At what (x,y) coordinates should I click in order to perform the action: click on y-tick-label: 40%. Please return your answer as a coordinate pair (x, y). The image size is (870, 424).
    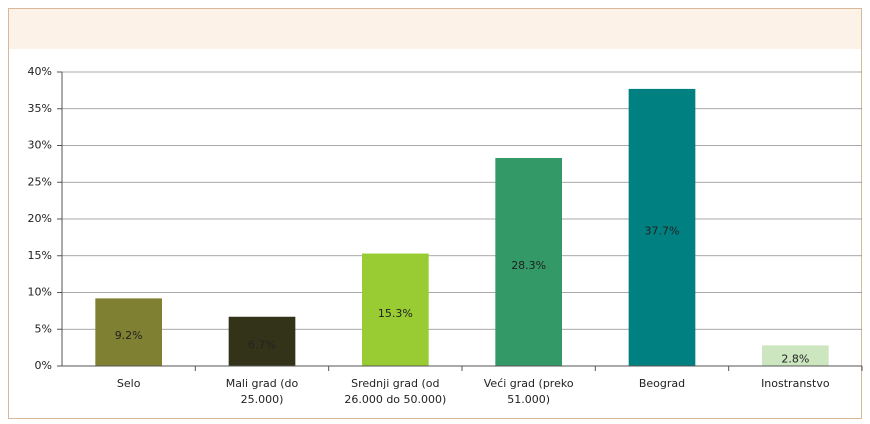
    Looking at the image, I should click on (40, 71).